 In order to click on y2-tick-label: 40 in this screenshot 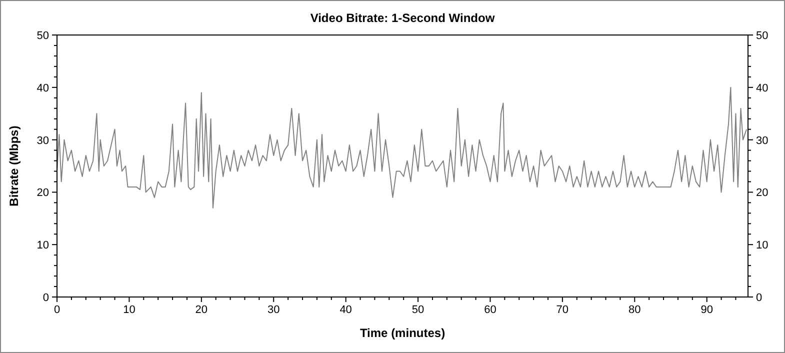, I will do `click(762, 88)`.